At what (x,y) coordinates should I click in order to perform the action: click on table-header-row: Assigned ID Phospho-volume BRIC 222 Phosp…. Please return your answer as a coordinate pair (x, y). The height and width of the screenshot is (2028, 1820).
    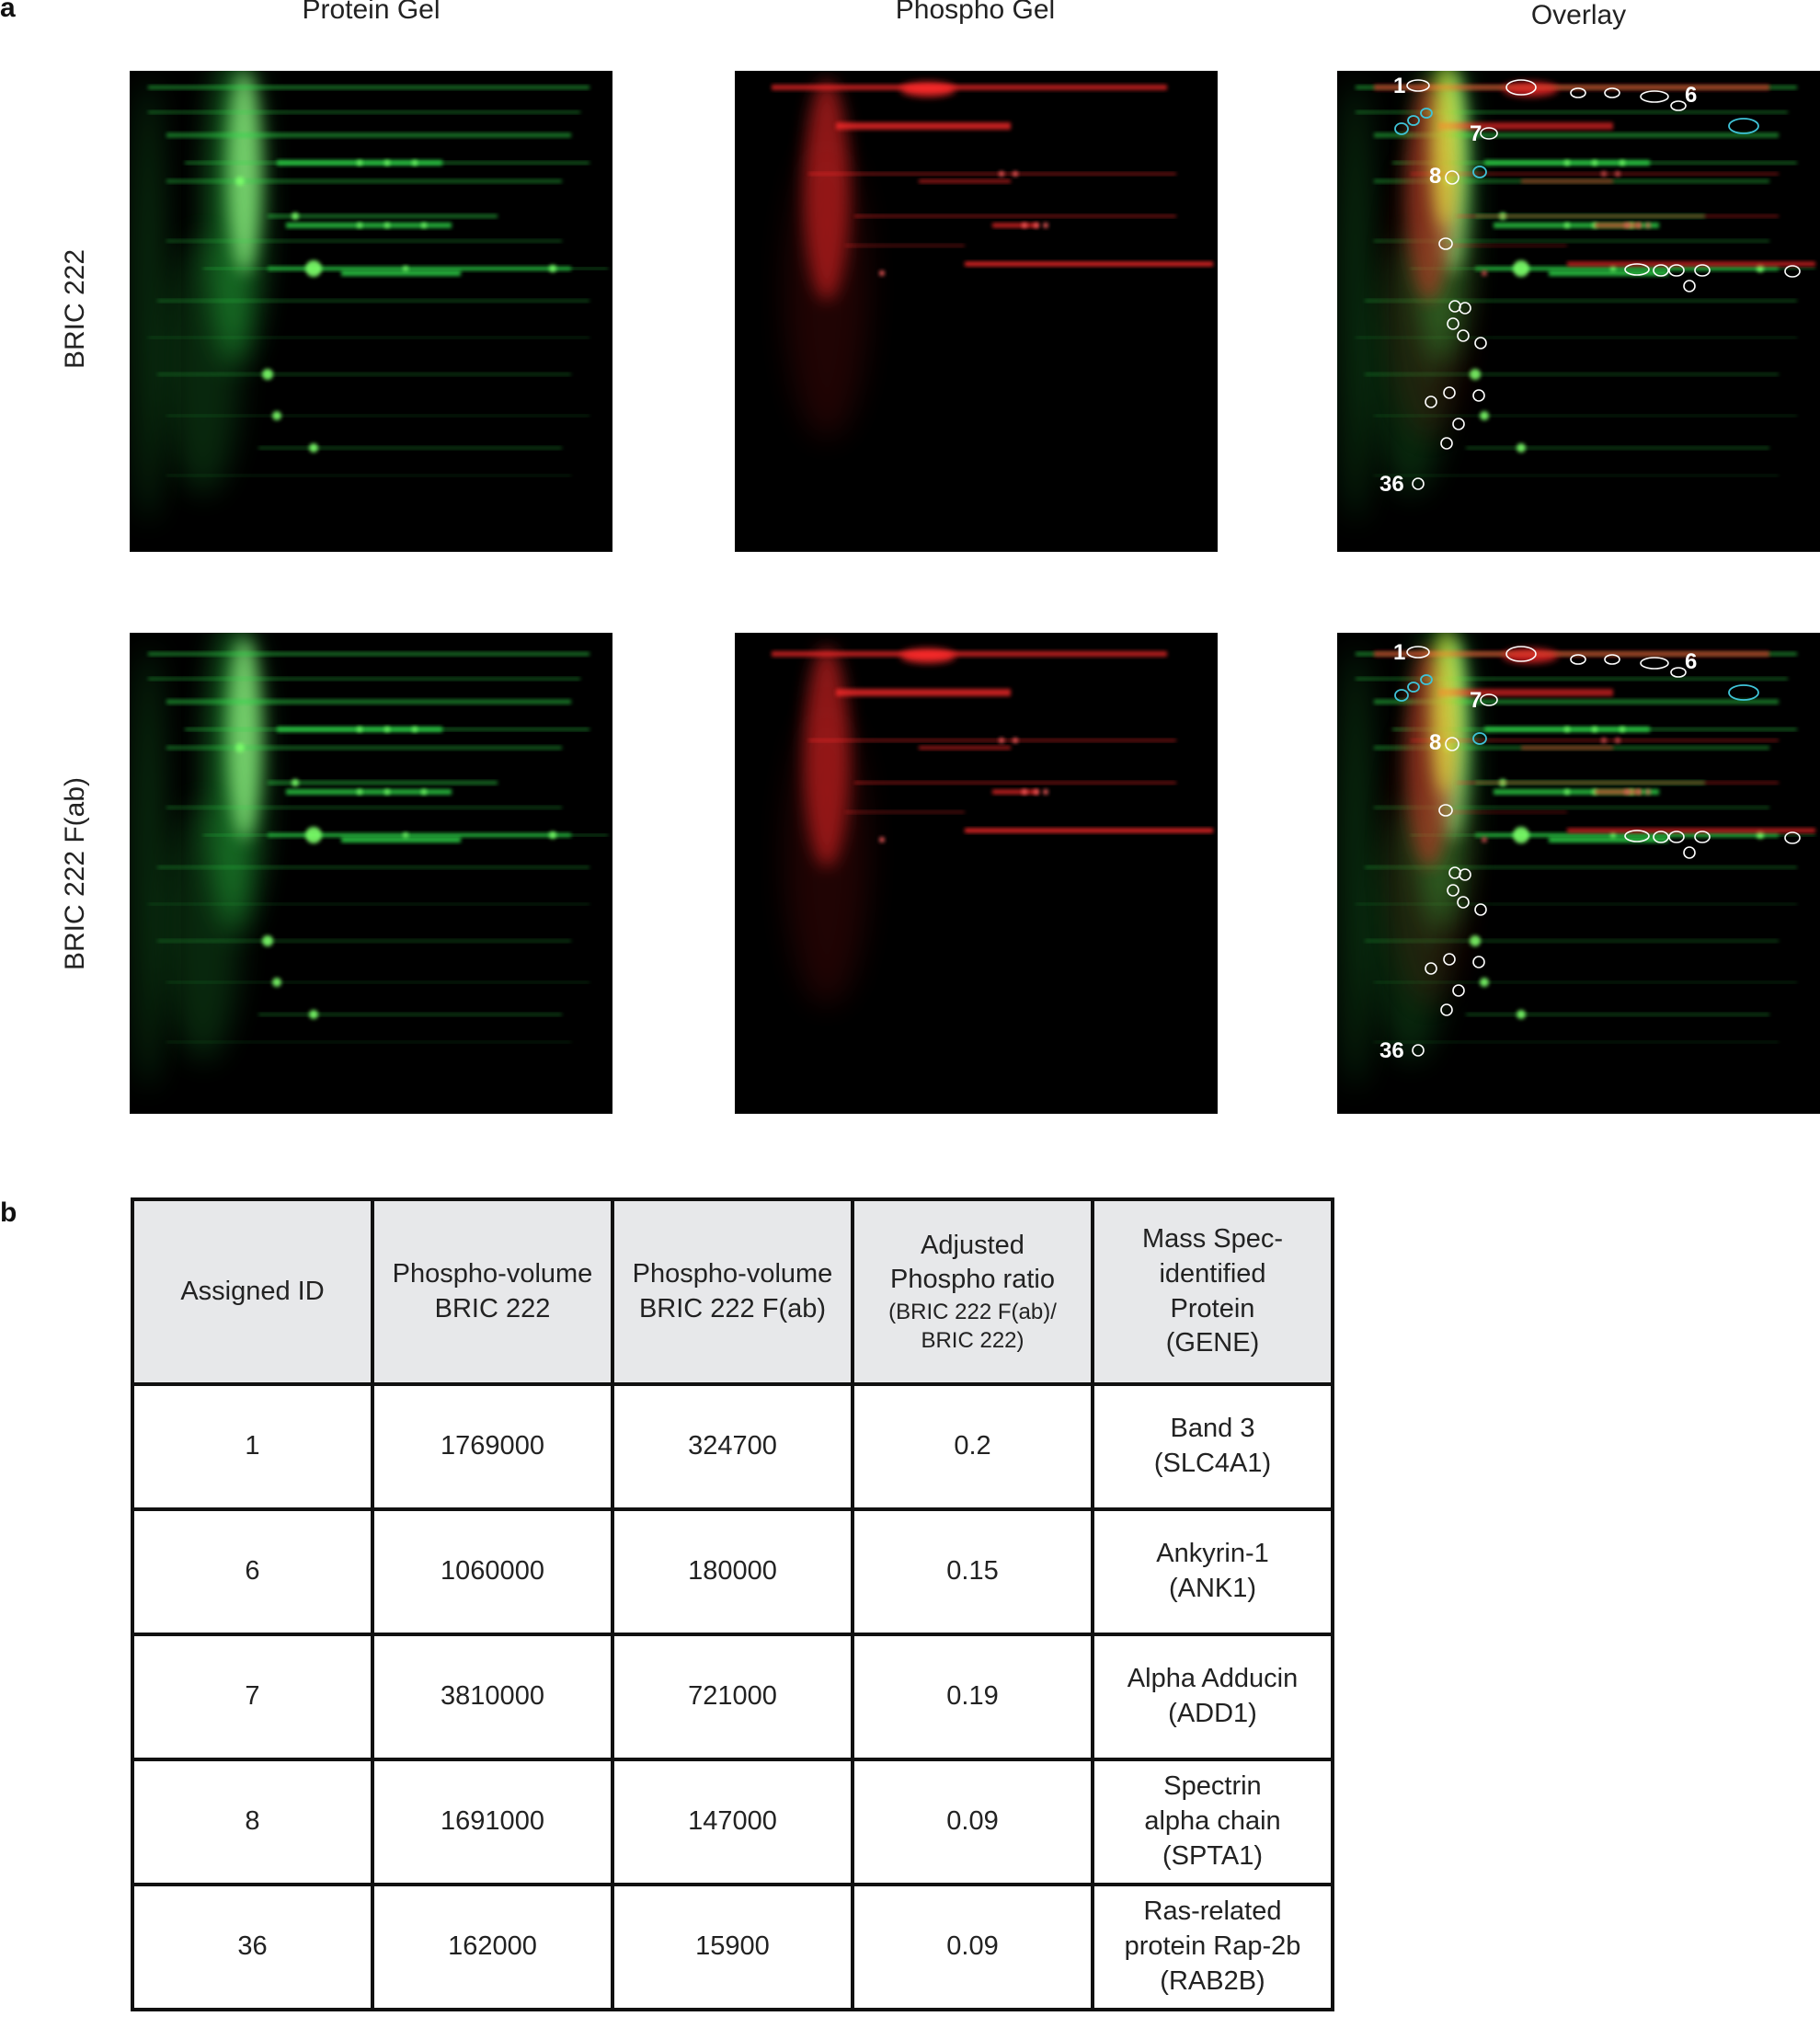
    Looking at the image, I should click on (732, 1291).